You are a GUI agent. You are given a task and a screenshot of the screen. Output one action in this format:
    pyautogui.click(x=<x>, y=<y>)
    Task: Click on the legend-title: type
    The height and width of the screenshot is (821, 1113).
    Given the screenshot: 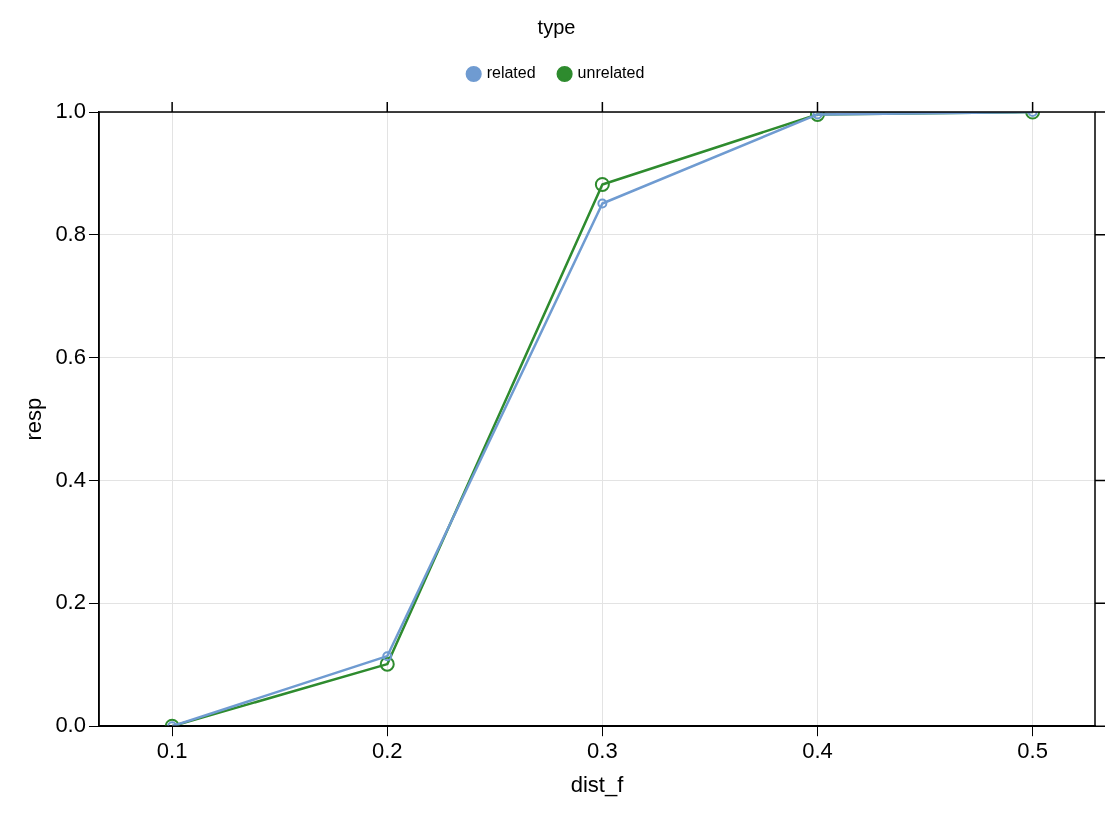 What is the action you would take?
    pyautogui.click(x=556, y=26)
    